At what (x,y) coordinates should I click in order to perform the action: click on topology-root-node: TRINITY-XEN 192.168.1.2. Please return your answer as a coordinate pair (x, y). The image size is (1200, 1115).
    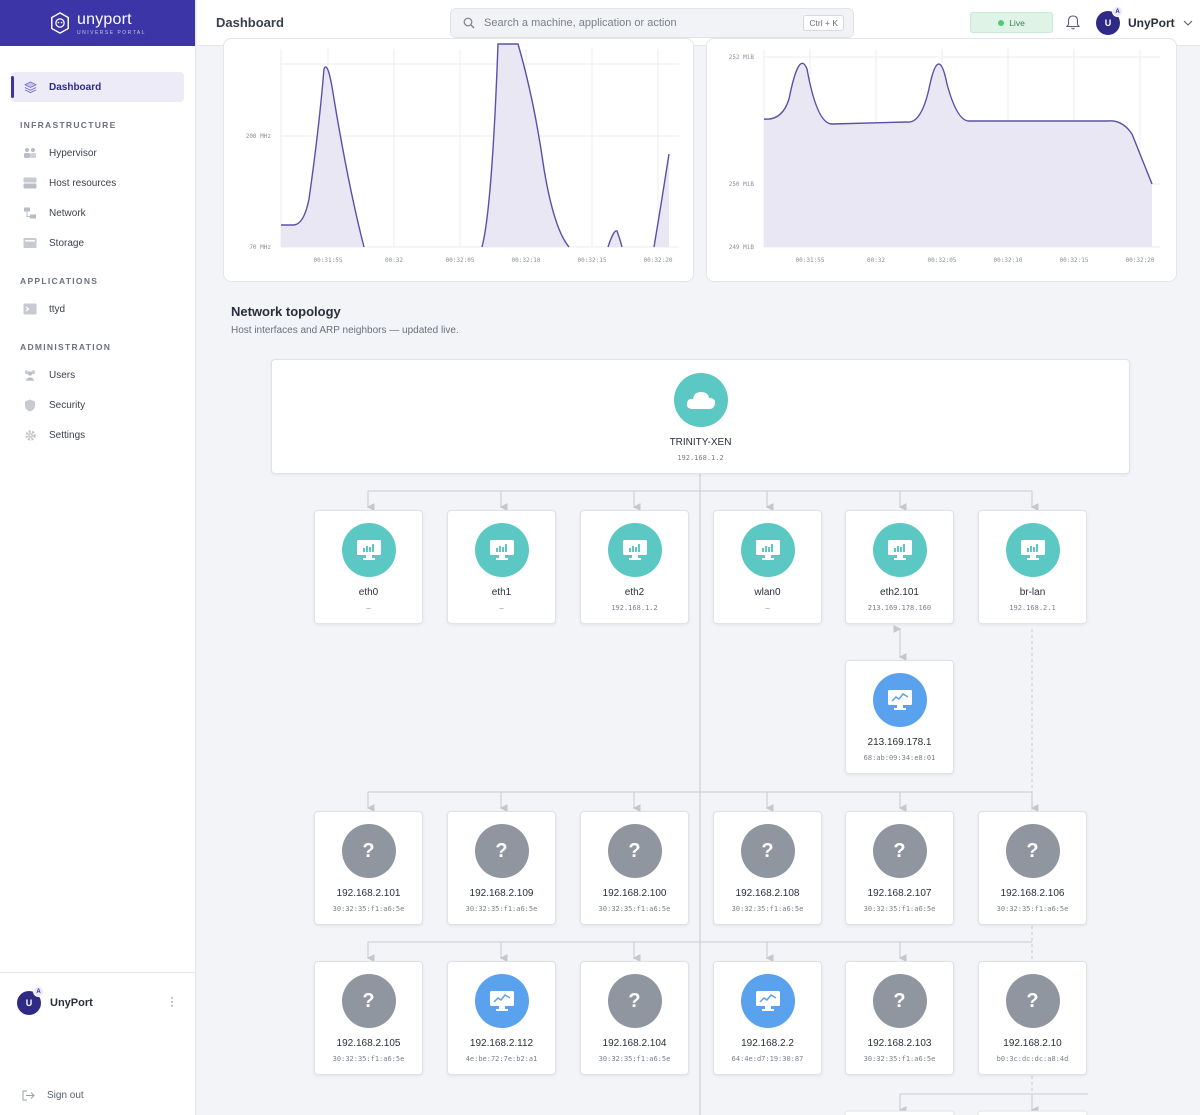
    Looking at the image, I should click on (700, 416).